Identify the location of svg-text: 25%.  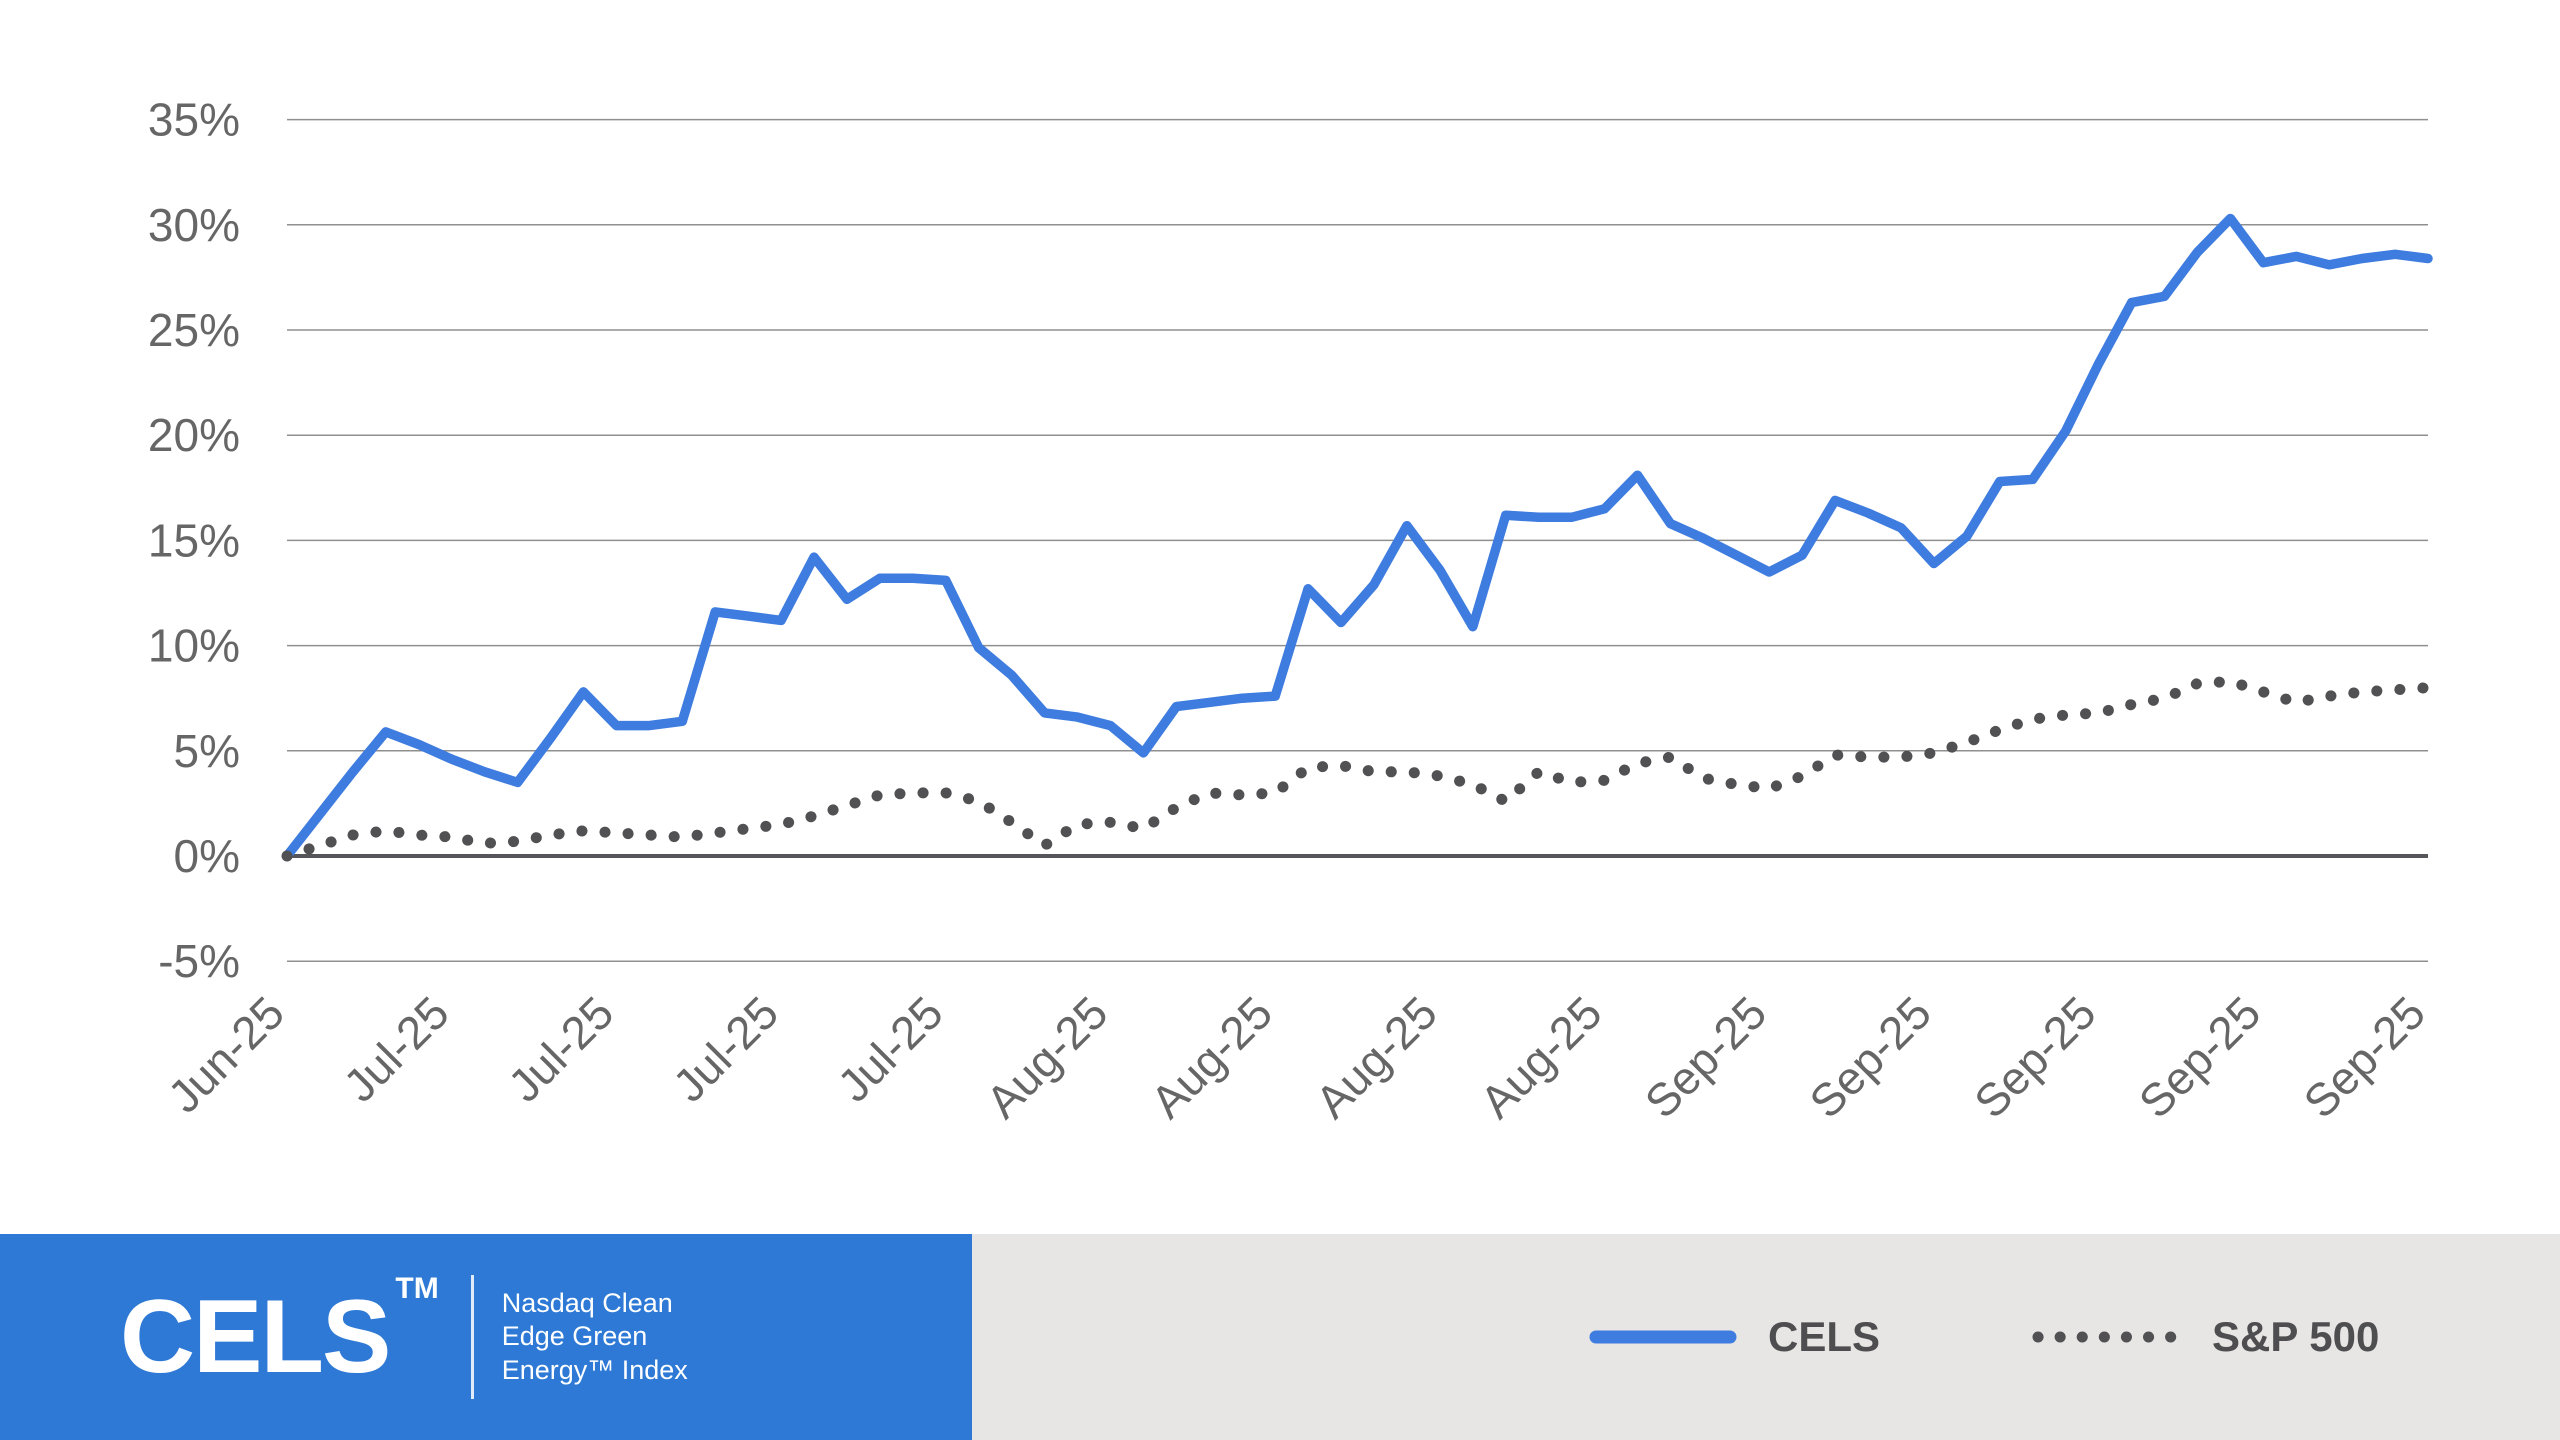
(194, 330).